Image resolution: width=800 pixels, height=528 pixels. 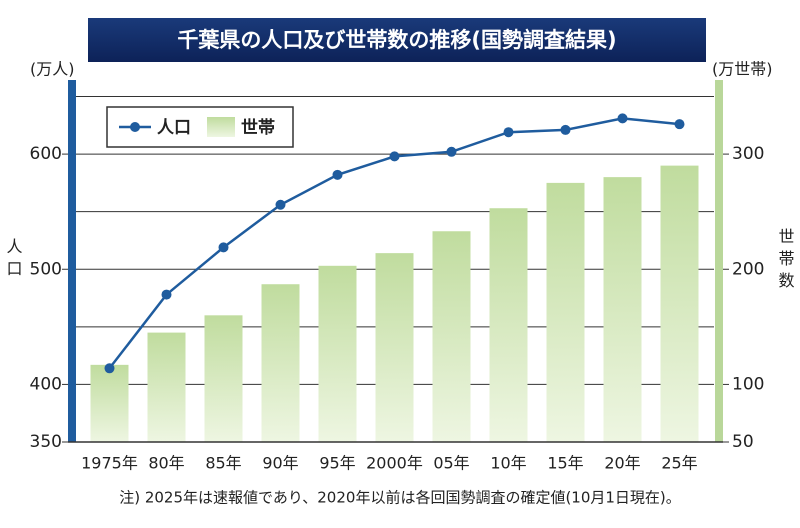 I want to click on x-tick-label: 85年, so click(x=223, y=463).